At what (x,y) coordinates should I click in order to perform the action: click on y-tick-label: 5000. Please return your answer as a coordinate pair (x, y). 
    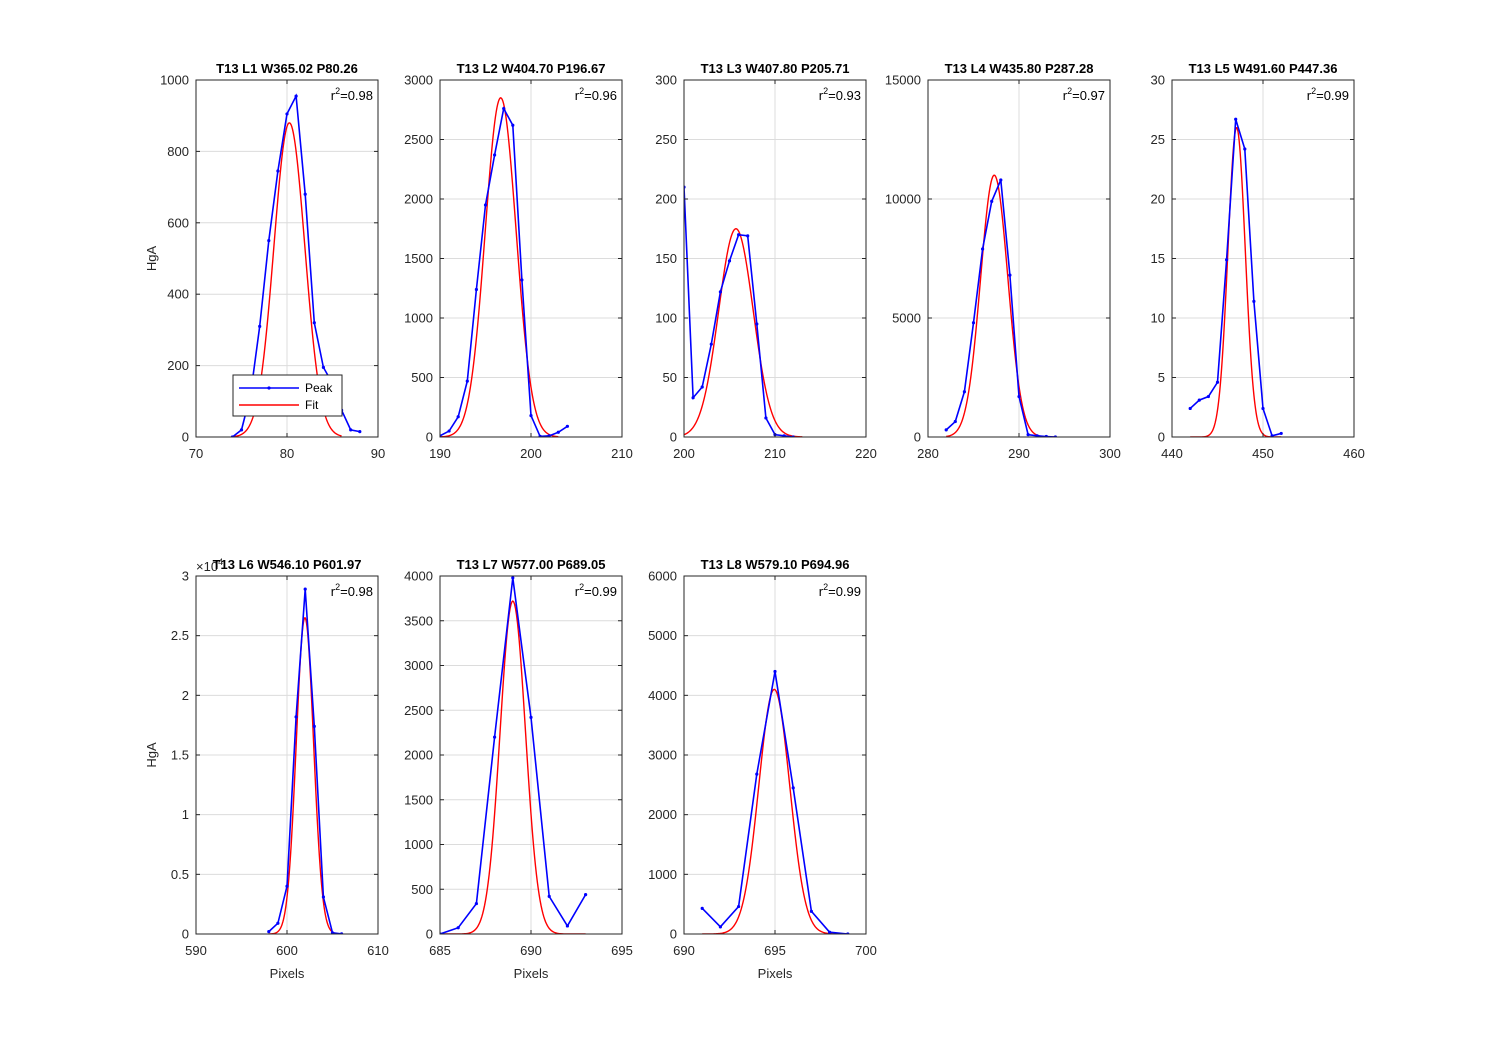
    Looking at the image, I should click on (662, 635).